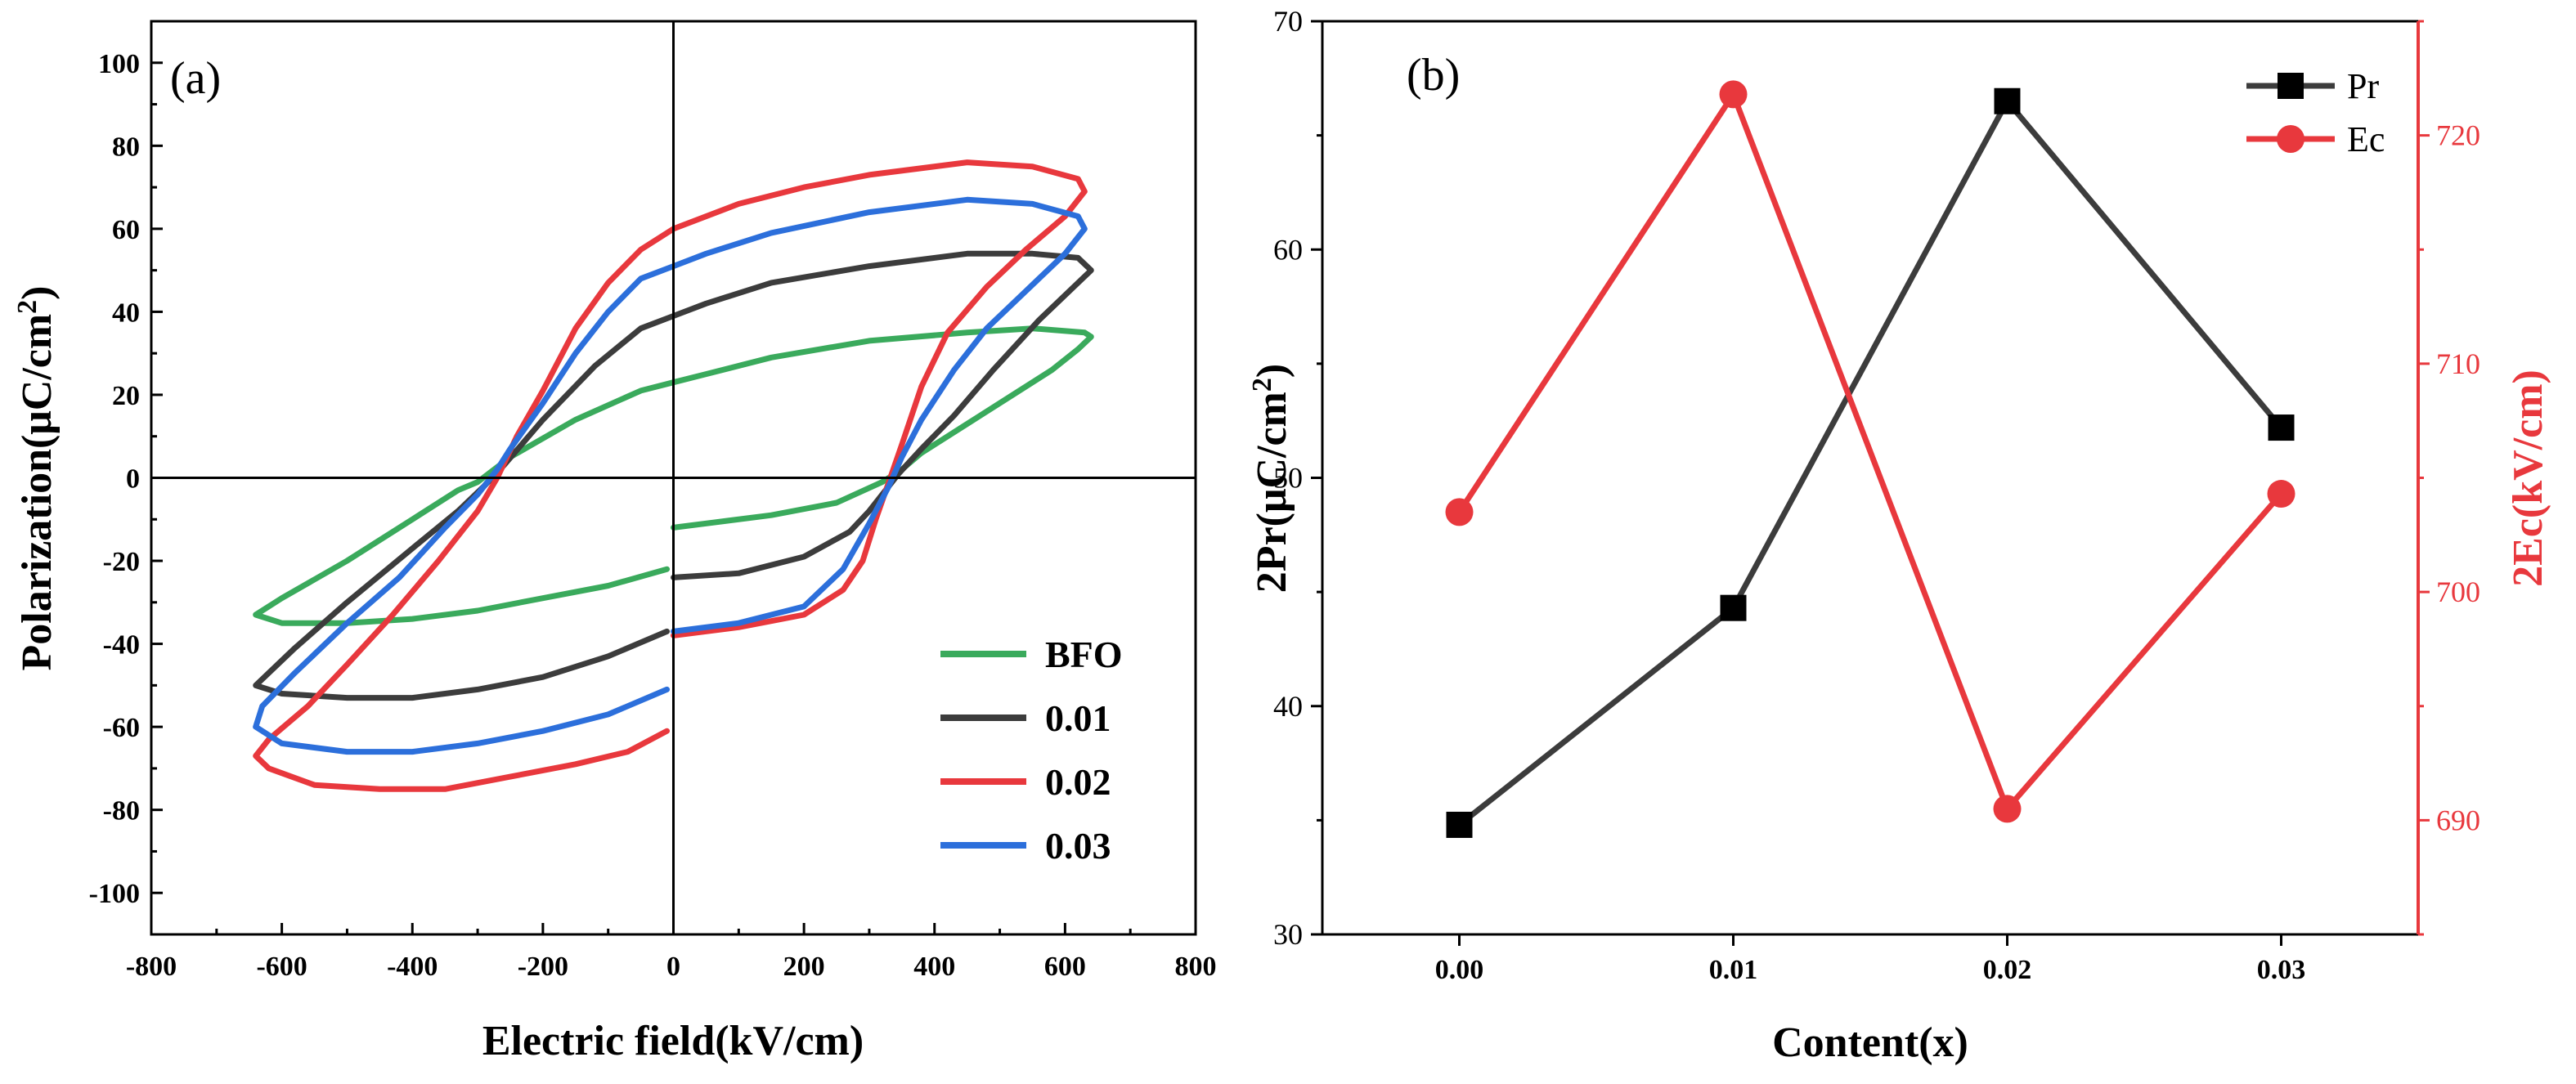 The image size is (2576, 1084). I want to click on panel-b-x-axis-title: Content(x), so click(1870, 1042).